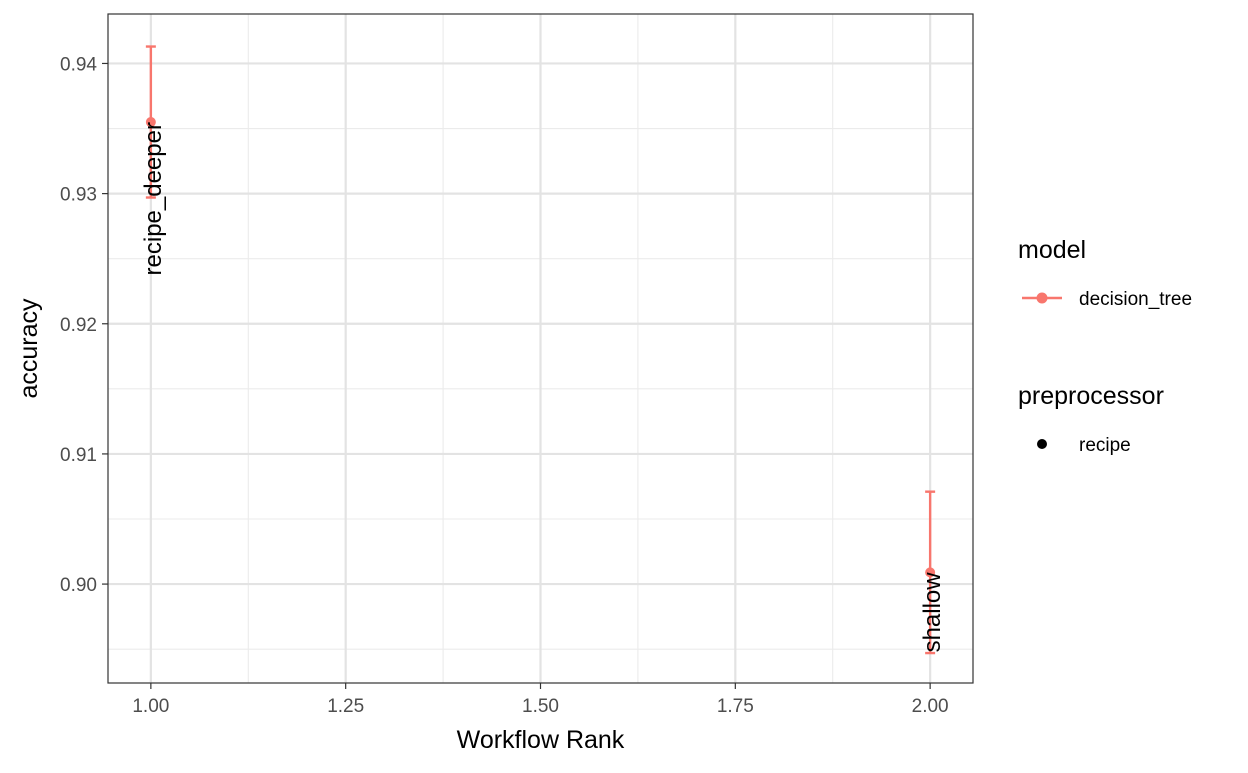  What do you see at coordinates (541, 740) in the screenshot?
I see `x-axis-title: Workflow Rank` at bounding box center [541, 740].